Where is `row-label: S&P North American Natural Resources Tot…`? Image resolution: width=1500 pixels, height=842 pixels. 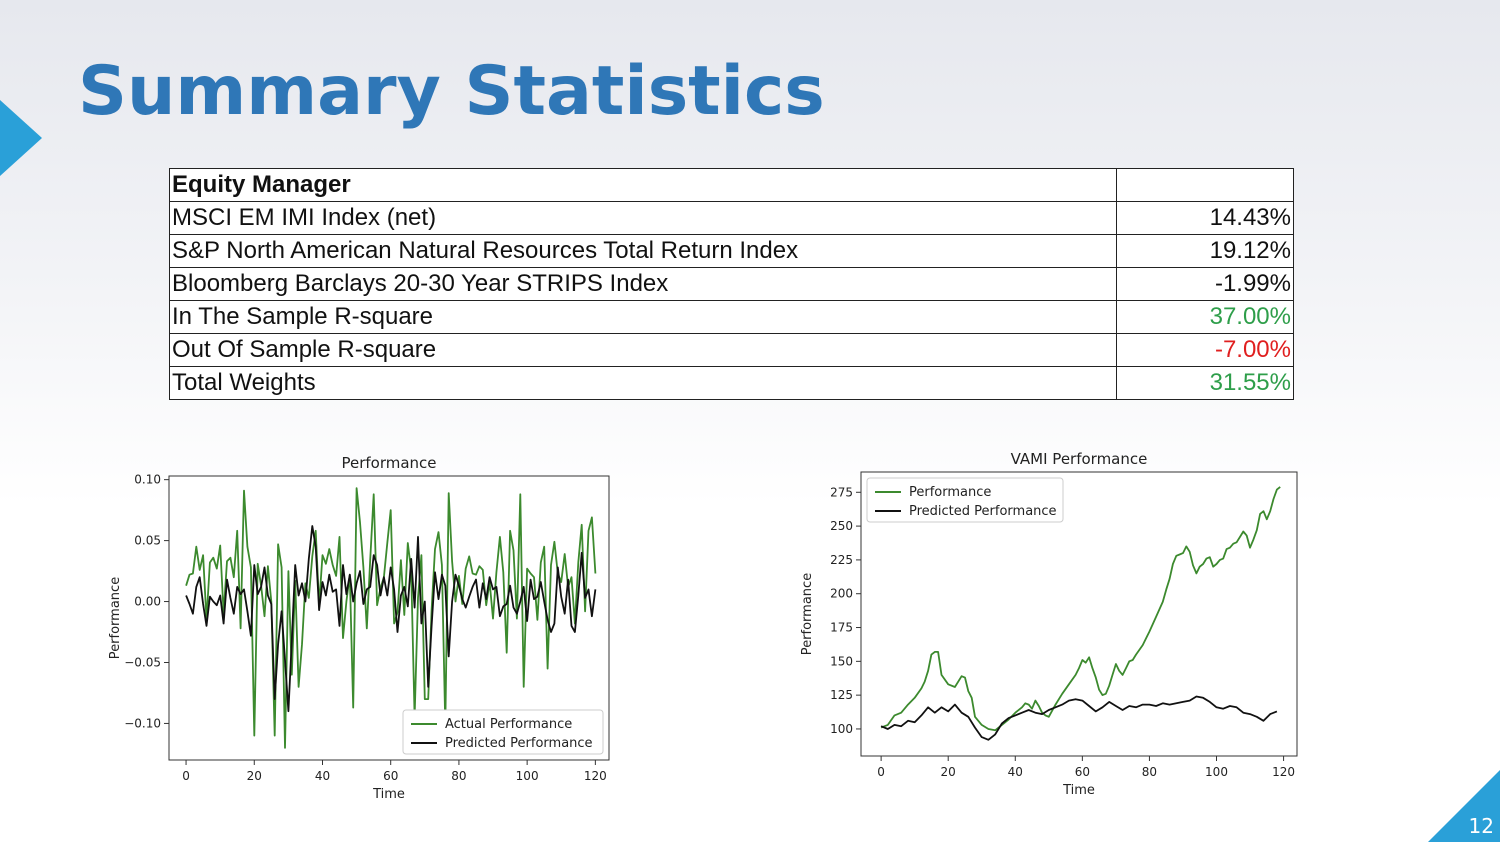
row-label: S&P North American Natural Resources Tot… is located at coordinates (643, 251).